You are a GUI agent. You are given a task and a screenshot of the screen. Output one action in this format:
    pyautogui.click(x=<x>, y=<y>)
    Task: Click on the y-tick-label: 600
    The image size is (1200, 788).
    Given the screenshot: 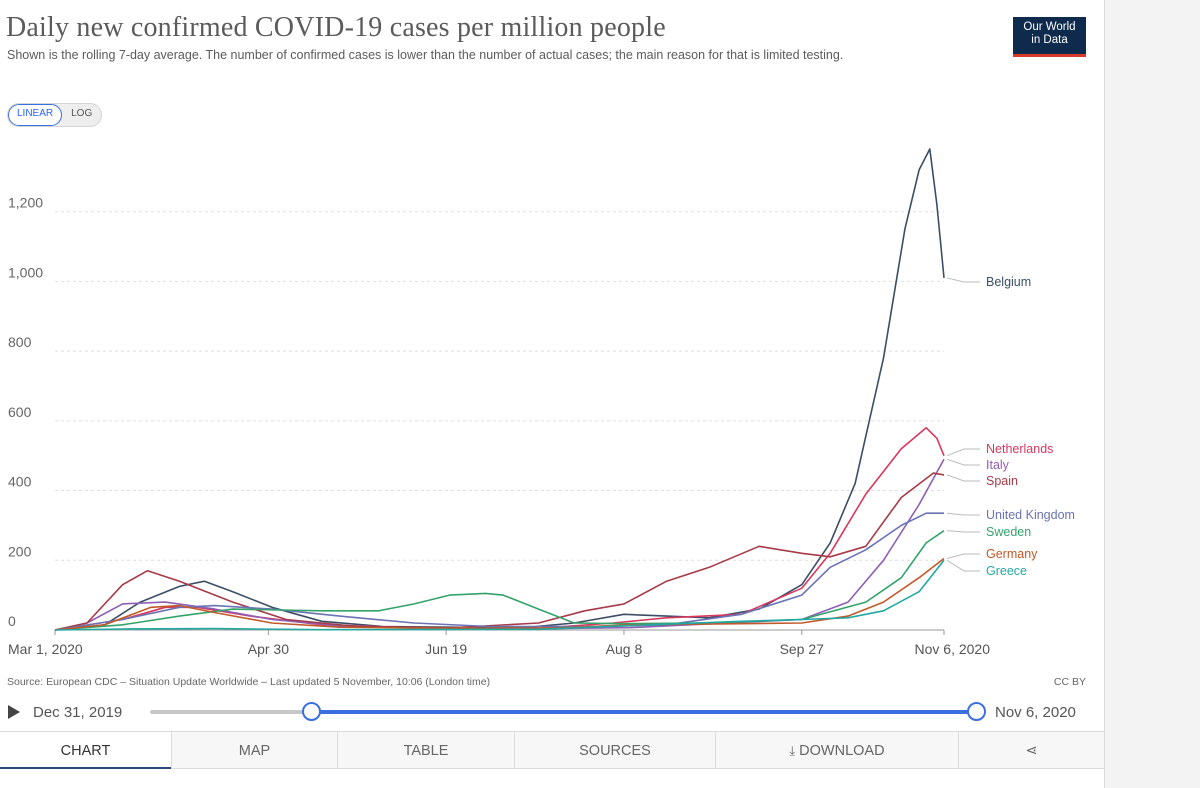 What is the action you would take?
    pyautogui.click(x=20, y=412)
    